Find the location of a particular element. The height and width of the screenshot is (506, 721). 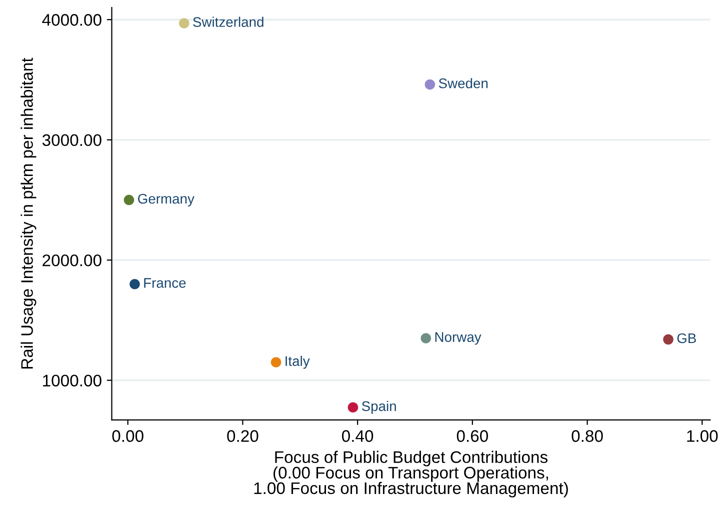

series-label: France is located at coordinates (165, 283).